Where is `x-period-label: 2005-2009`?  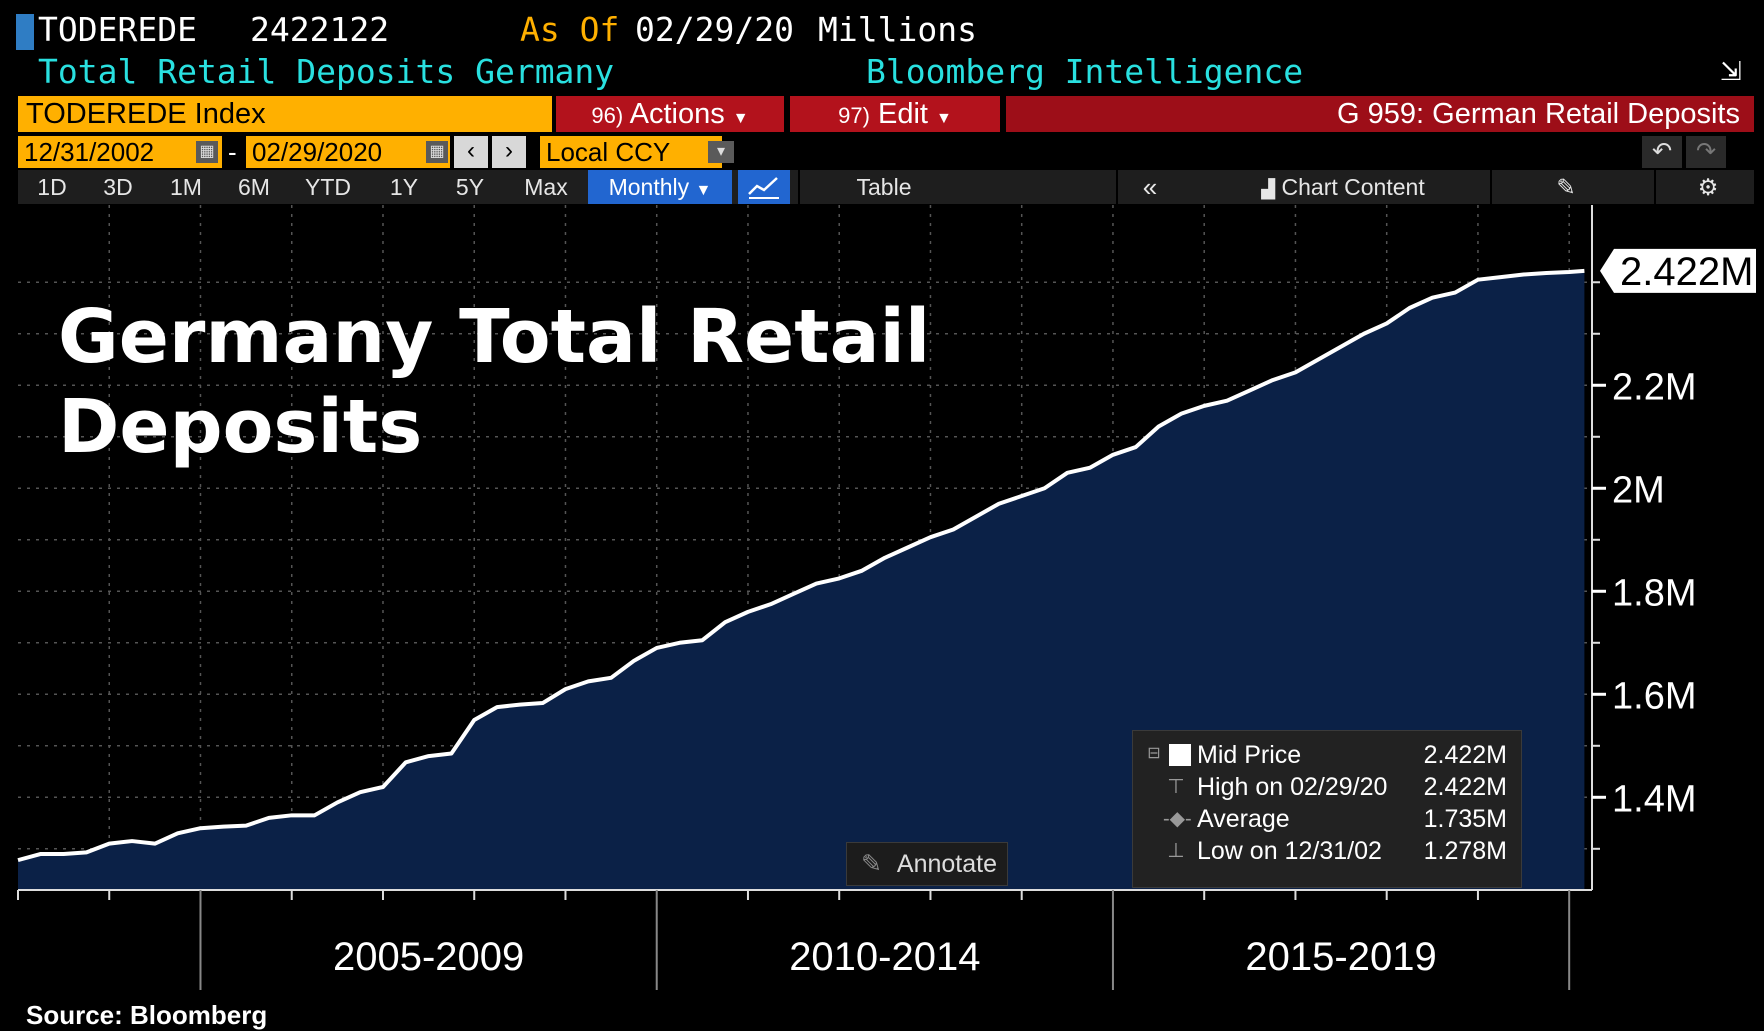 x-period-label: 2005-2009 is located at coordinates (428, 957).